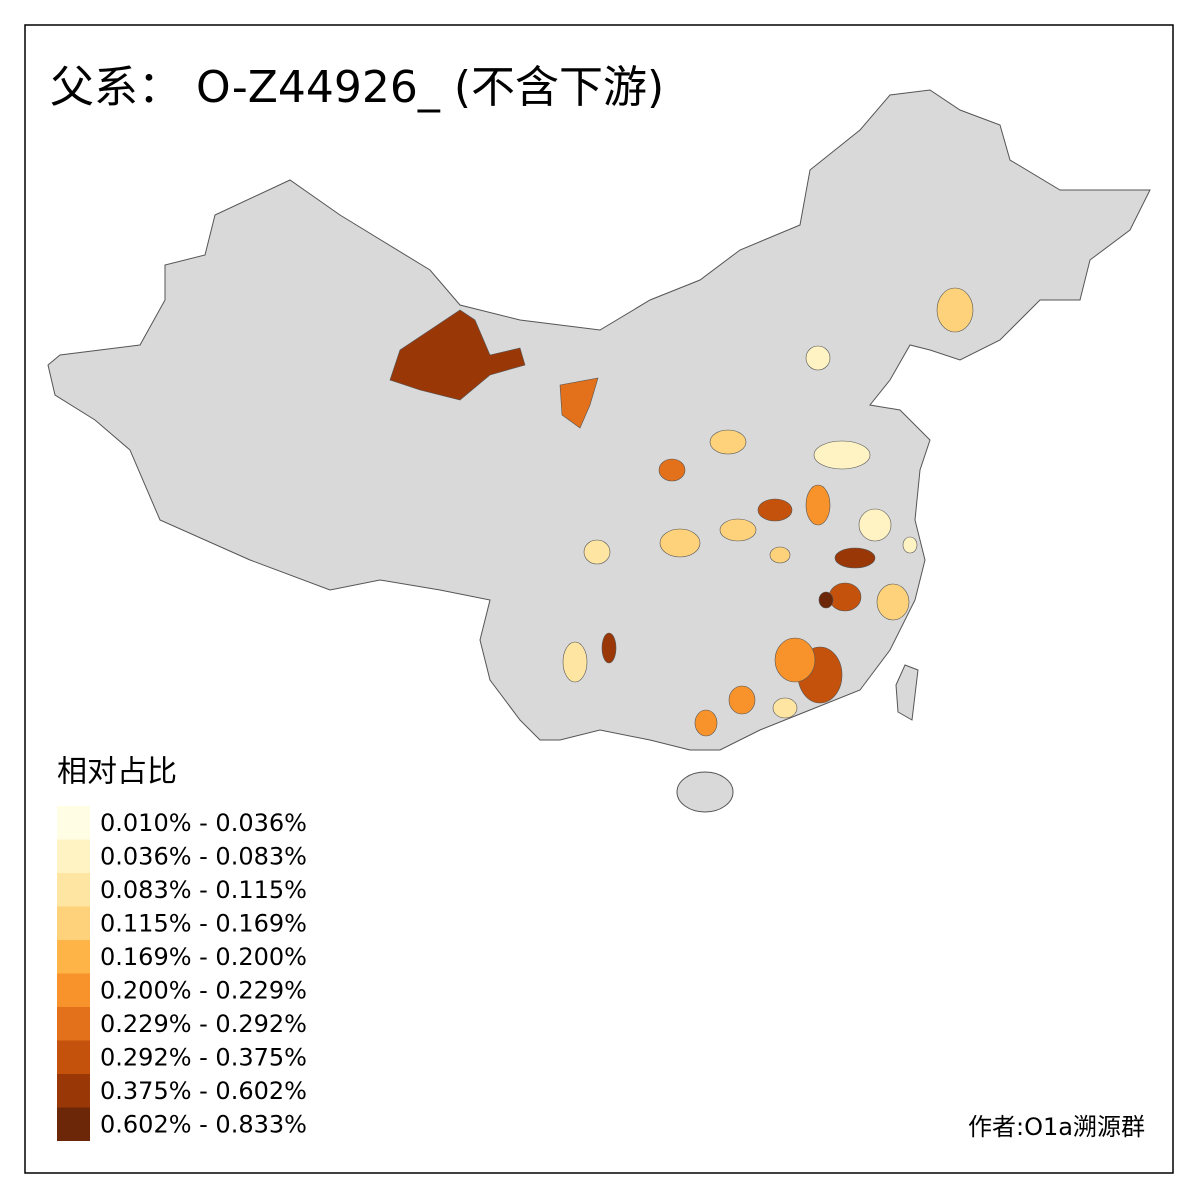 This screenshot has width=1200, height=1204. I want to click on legend-label: 0.036% - 0.083%, so click(203, 857).